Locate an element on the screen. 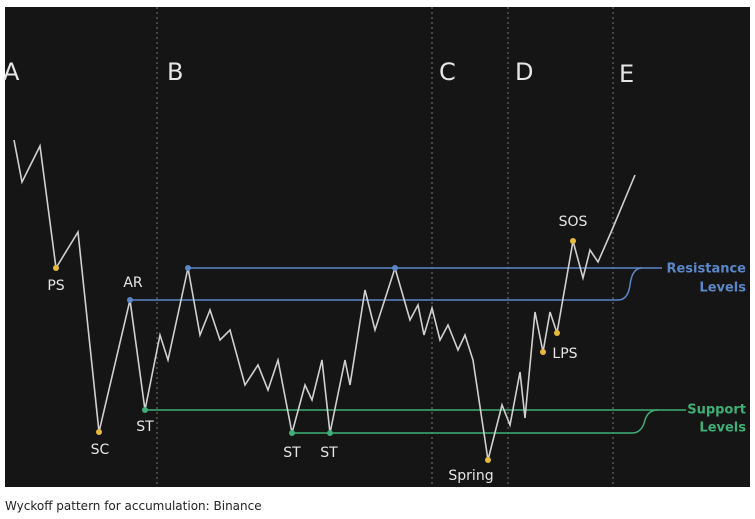 The height and width of the screenshot is (519, 755). support-label: Support is located at coordinates (716, 410).